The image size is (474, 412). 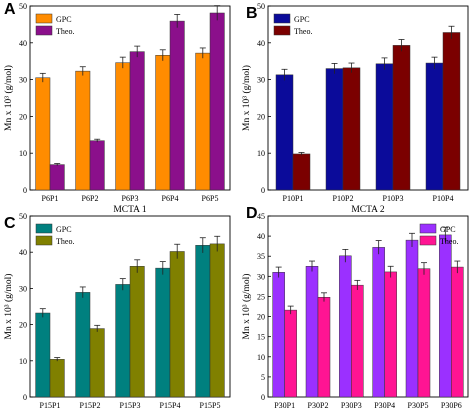 I want to click on y-tick-label: 35, so click(x=261, y=256).